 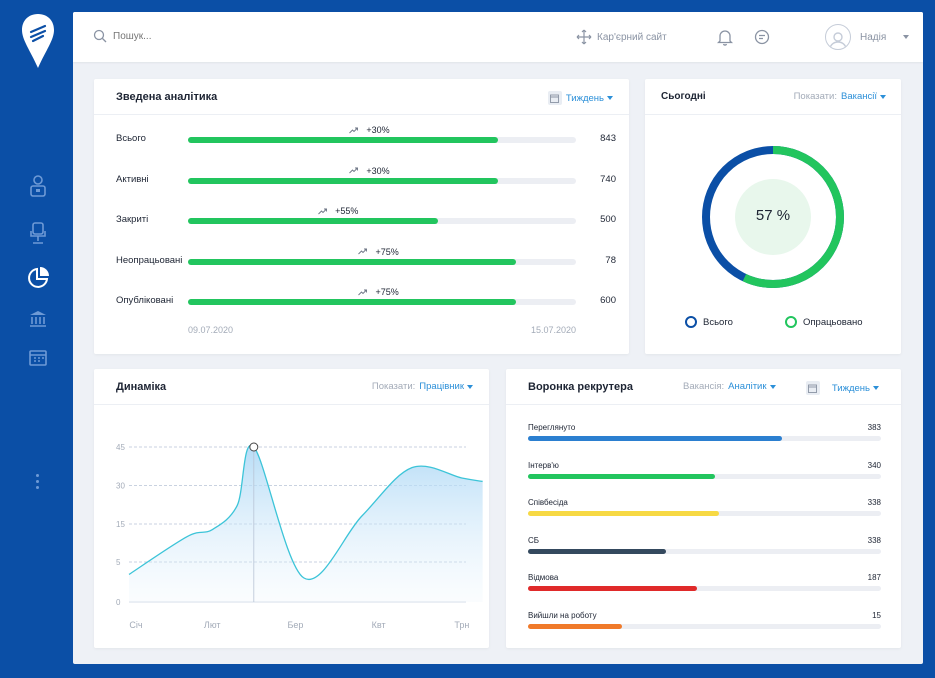 I want to click on x-tick-label: Квт, so click(x=379, y=625).